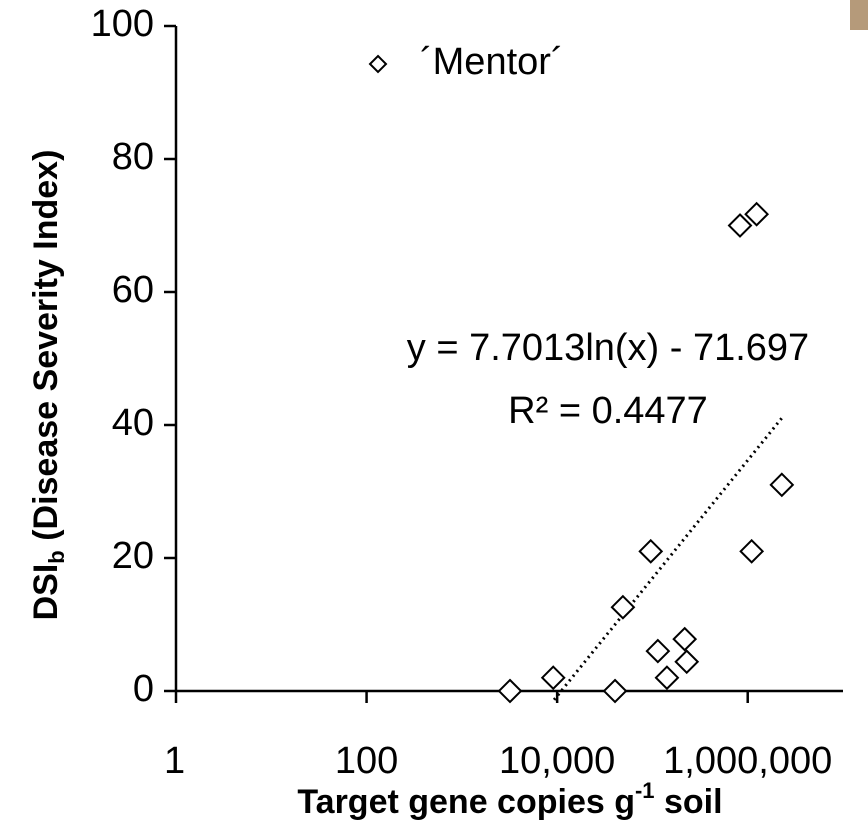 This screenshot has width=868, height=828. I want to click on legend-marker, so click(378, 64).